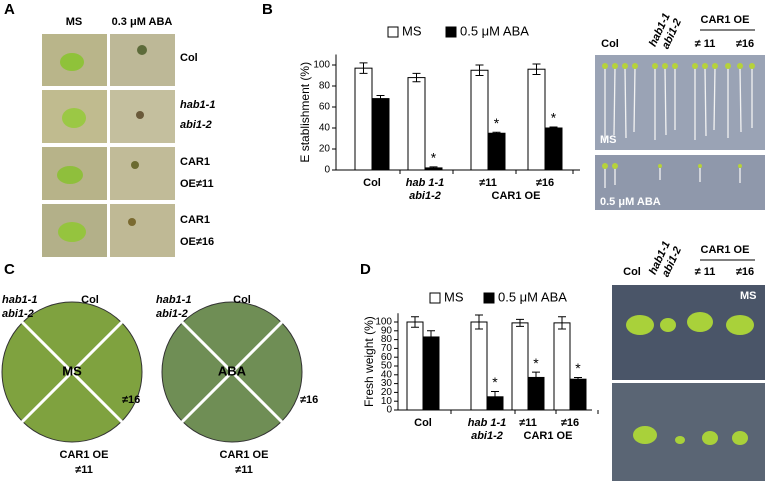  What do you see at coordinates (267, 9) in the screenshot?
I see `panel-letter: B` at bounding box center [267, 9].